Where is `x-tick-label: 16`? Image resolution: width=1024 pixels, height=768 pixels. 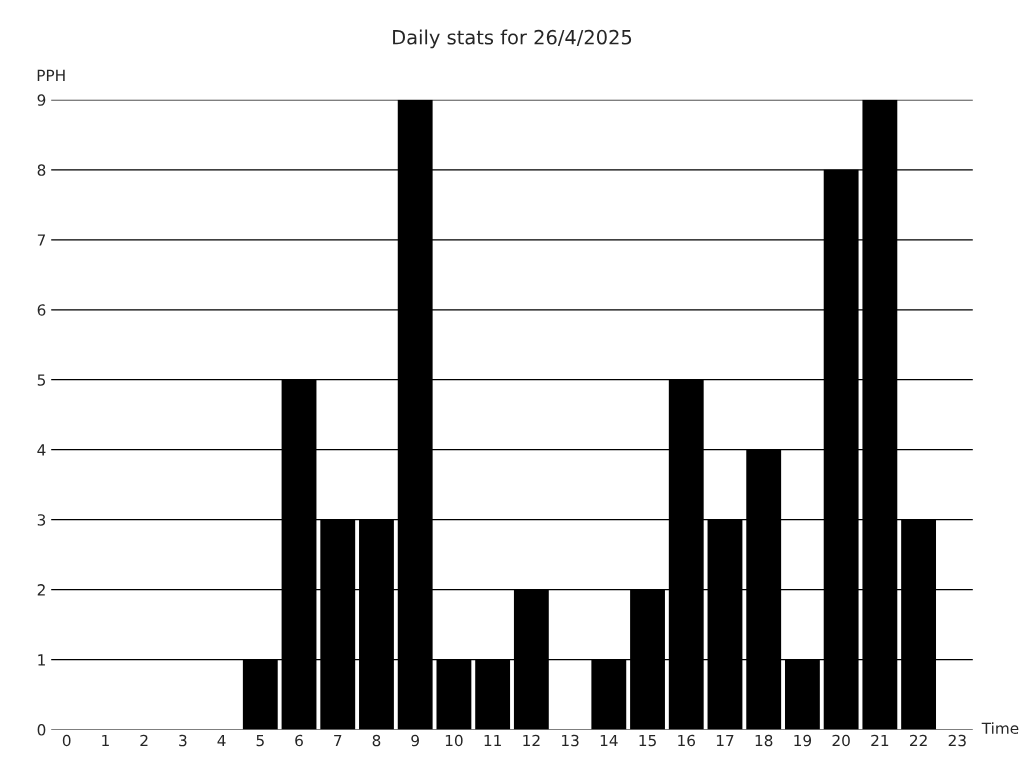
x-tick-label: 16 is located at coordinates (687, 740).